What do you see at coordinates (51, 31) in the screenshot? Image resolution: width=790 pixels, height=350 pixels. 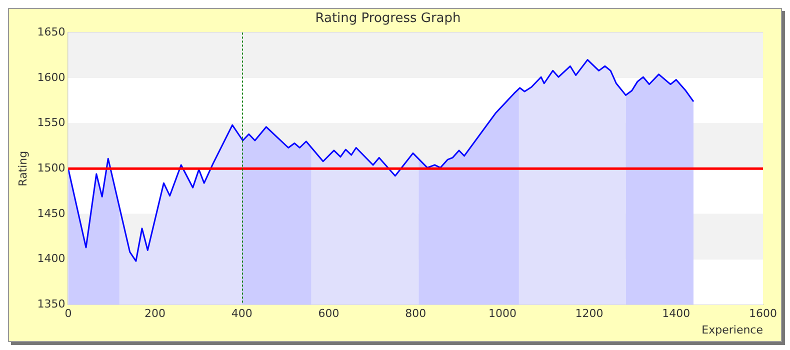 I see `y-tick-label: 1650` at bounding box center [51, 31].